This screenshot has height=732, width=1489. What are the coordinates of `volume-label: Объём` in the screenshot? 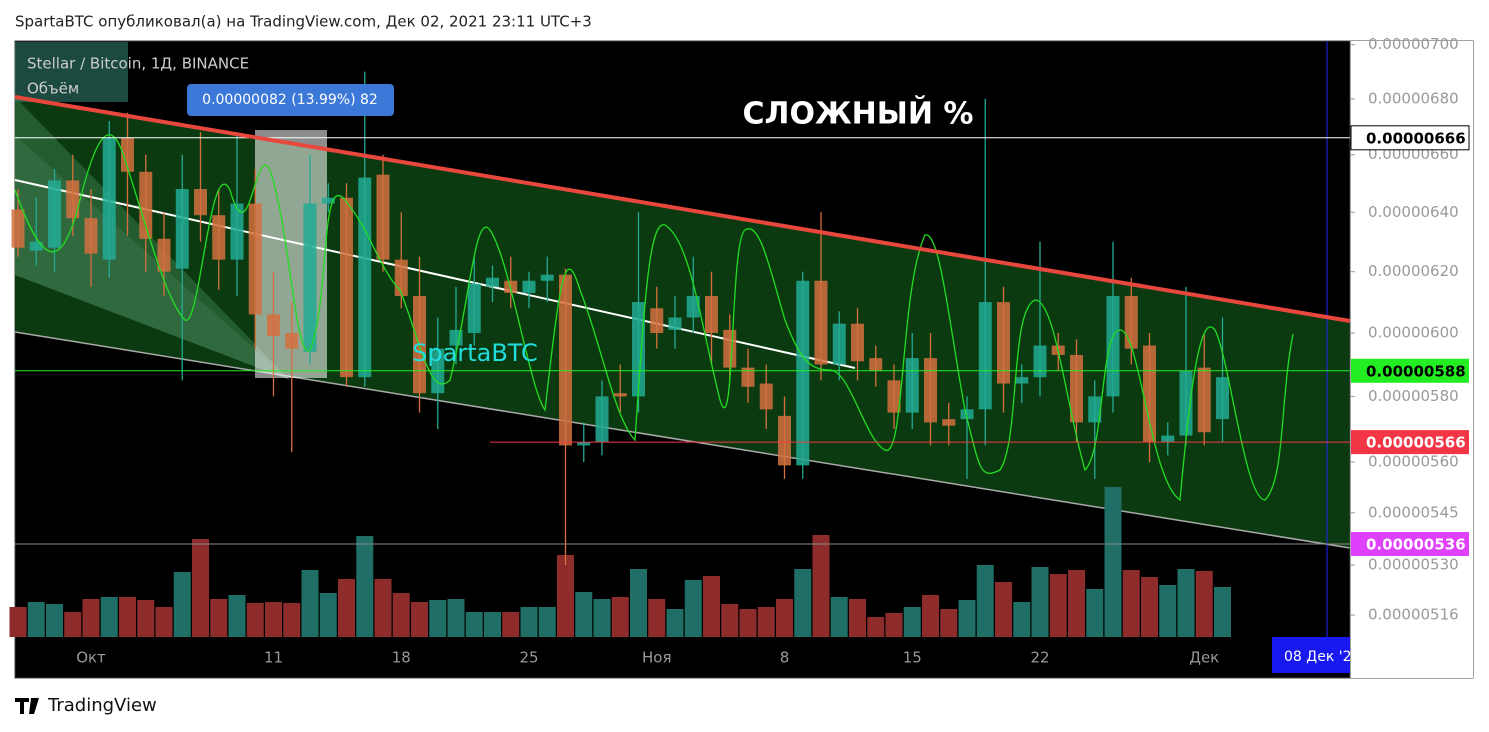 It's located at (53, 89).